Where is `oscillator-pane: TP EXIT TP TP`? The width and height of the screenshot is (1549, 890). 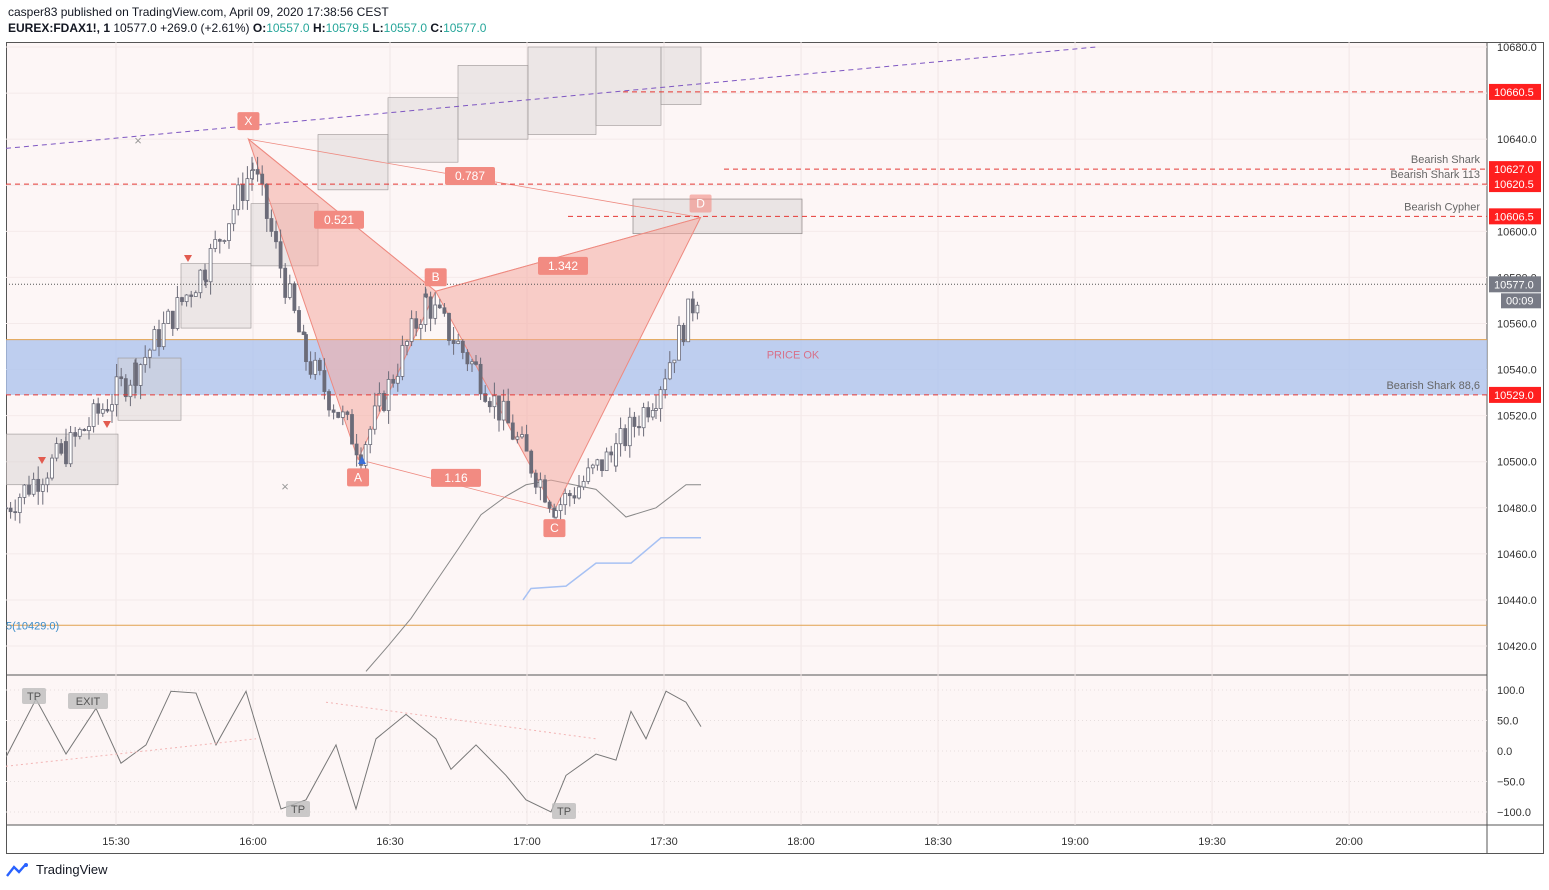
oscillator-pane: TP EXIT TP TP is located at coordinates (746, 753).